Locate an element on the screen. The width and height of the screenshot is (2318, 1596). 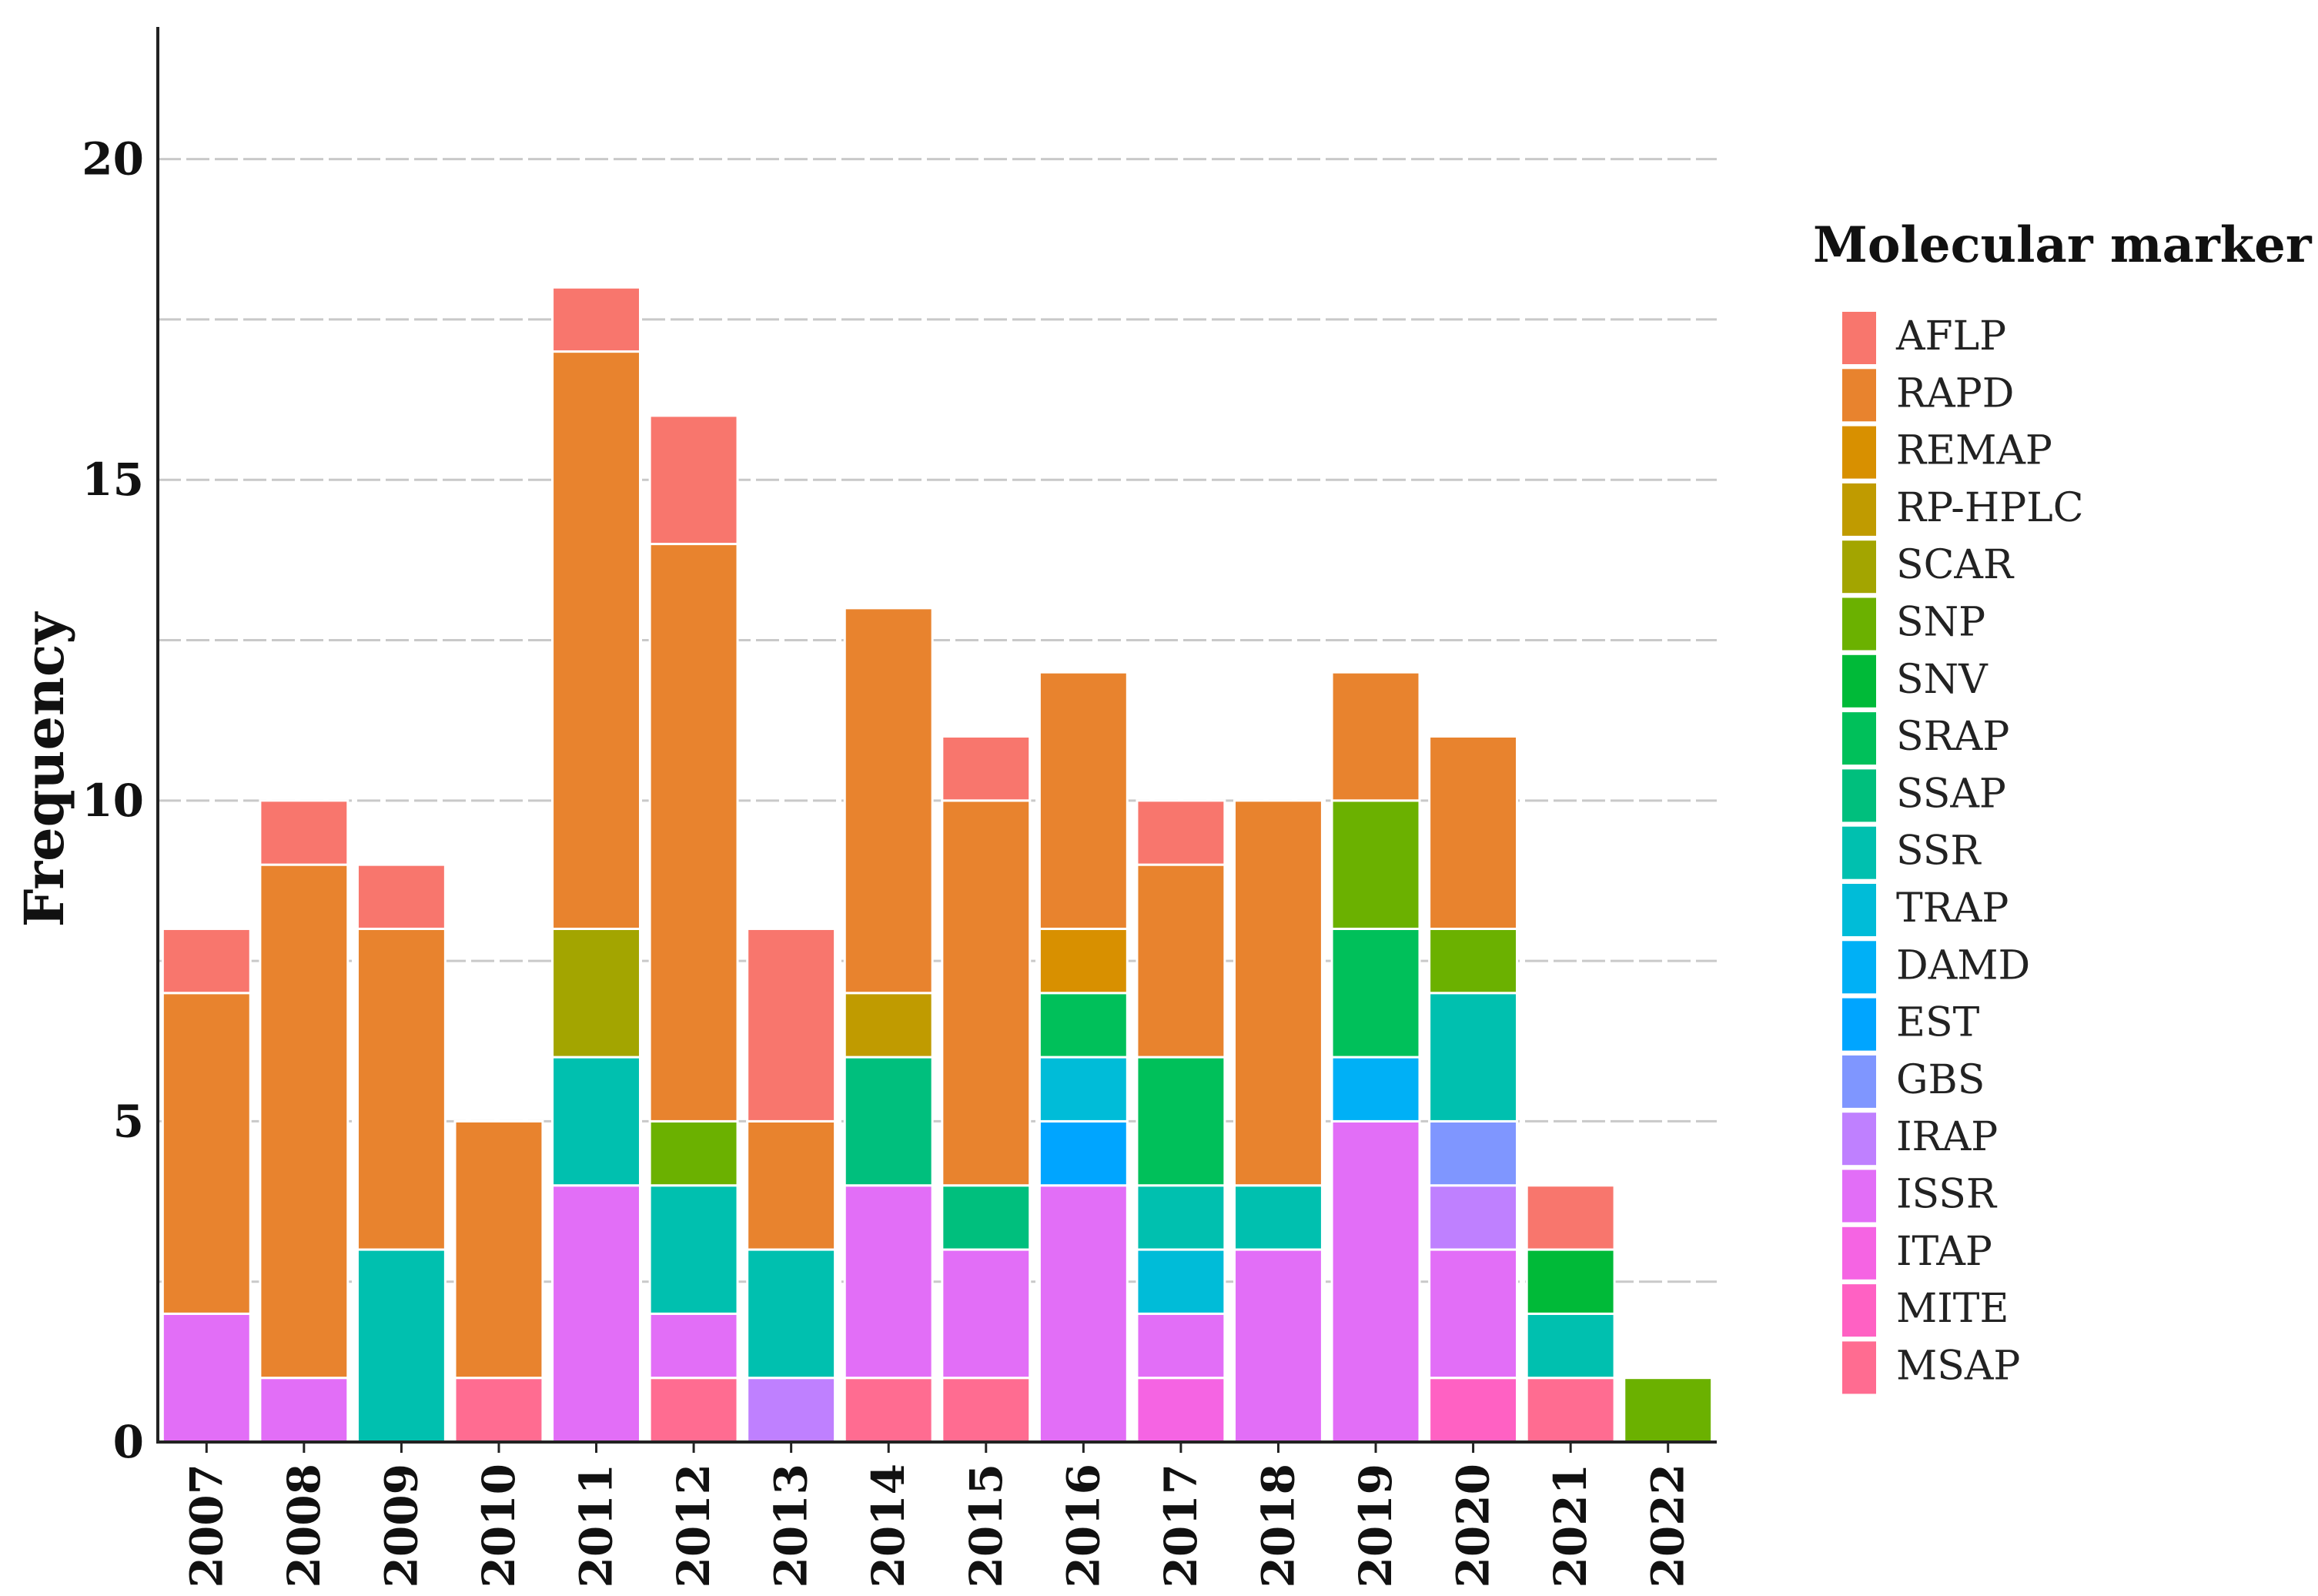
x-tick-label: 2014 is located at coordinates (889, 1526).